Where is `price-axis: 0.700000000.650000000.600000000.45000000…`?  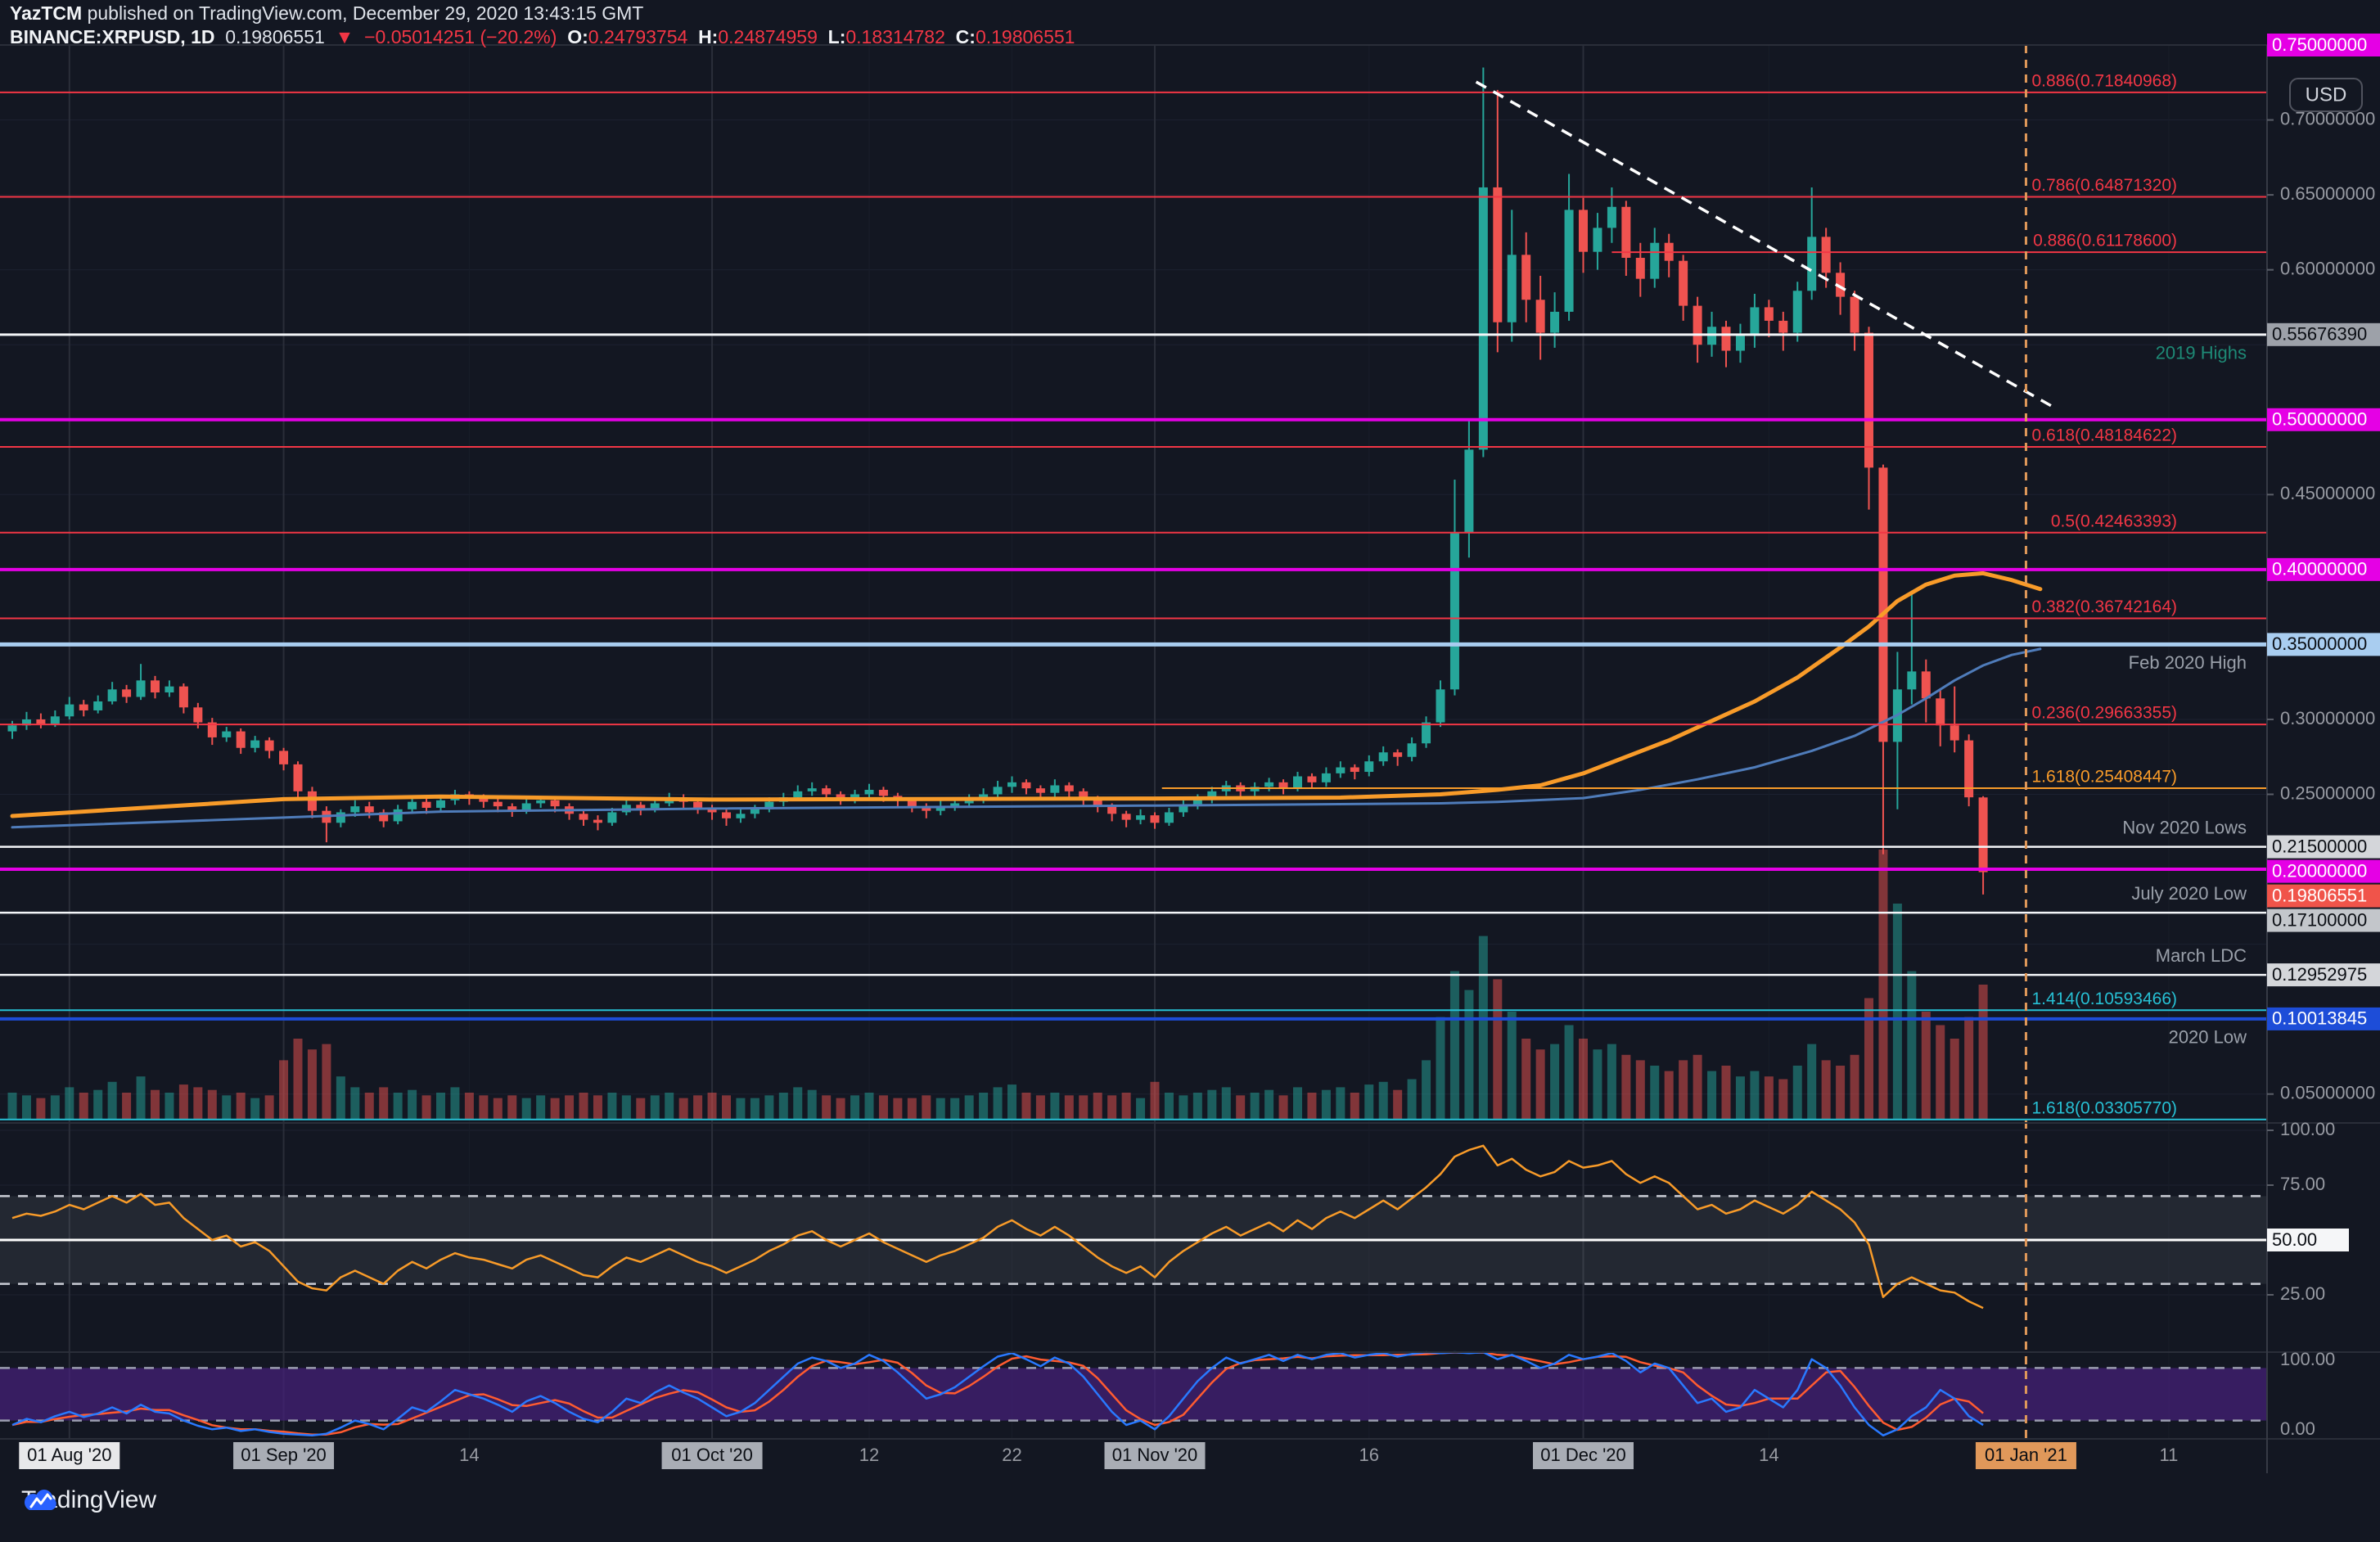 price-axis: 0.700000000.650000000.600000000.45000000… is located at coordinates (2324, 569).